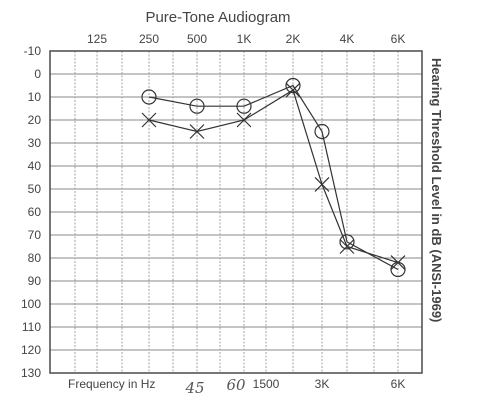 The width and height of the screenshot is (479, 403). I want to click on x-axis-ticks-top: 125 250 500 1K 2K 4K 6K, so click(246, 39).